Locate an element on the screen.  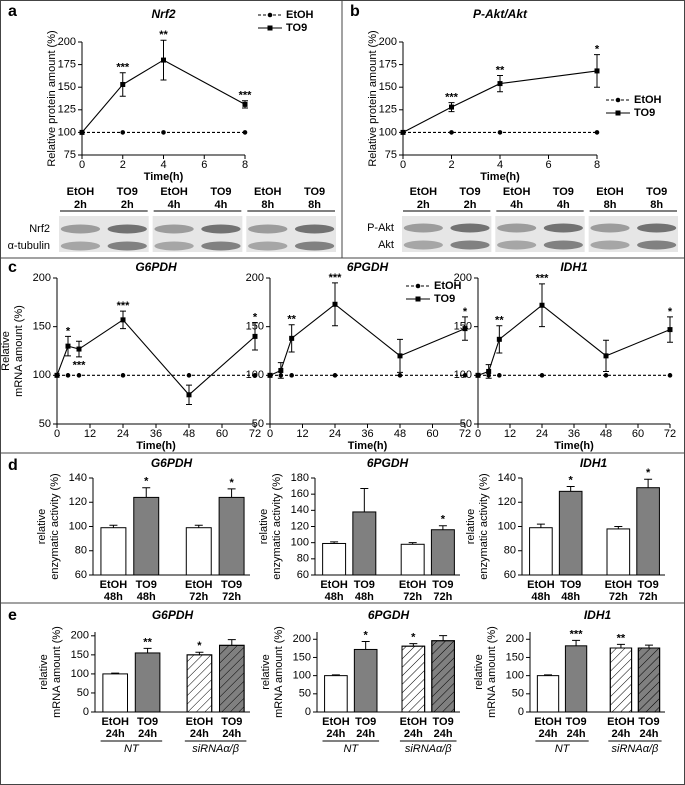
x-tick-label: 48 is located at coordinates (606, 434).